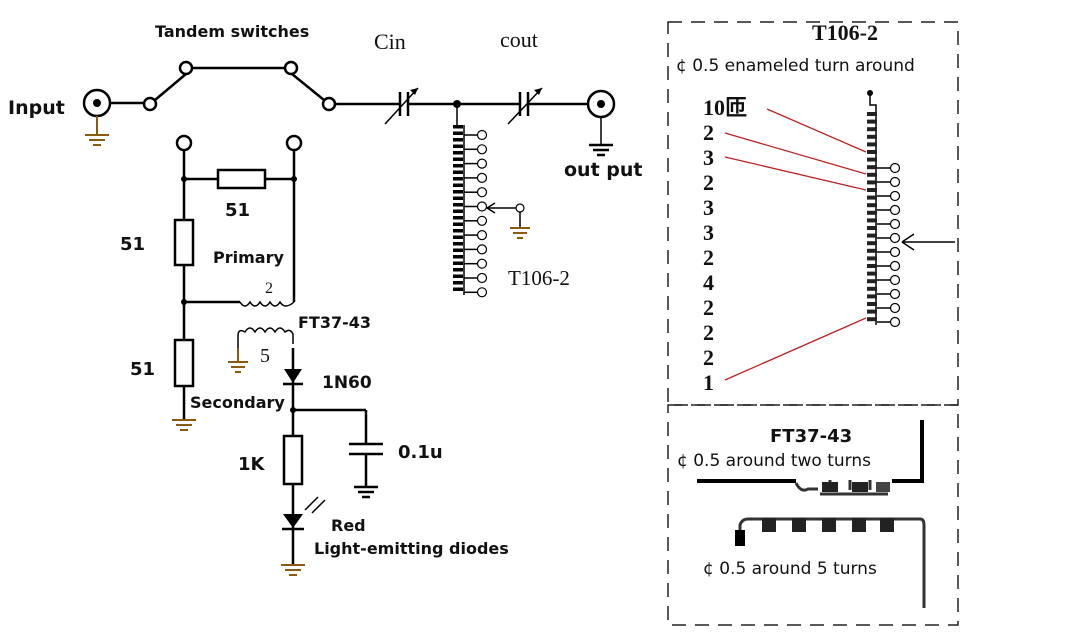 Image resolution: width=1089 pixels, height=639 pixels. Describe the element at coordinates (237, 210) in the screenshot. I see `r-series-label: 51` at that location.